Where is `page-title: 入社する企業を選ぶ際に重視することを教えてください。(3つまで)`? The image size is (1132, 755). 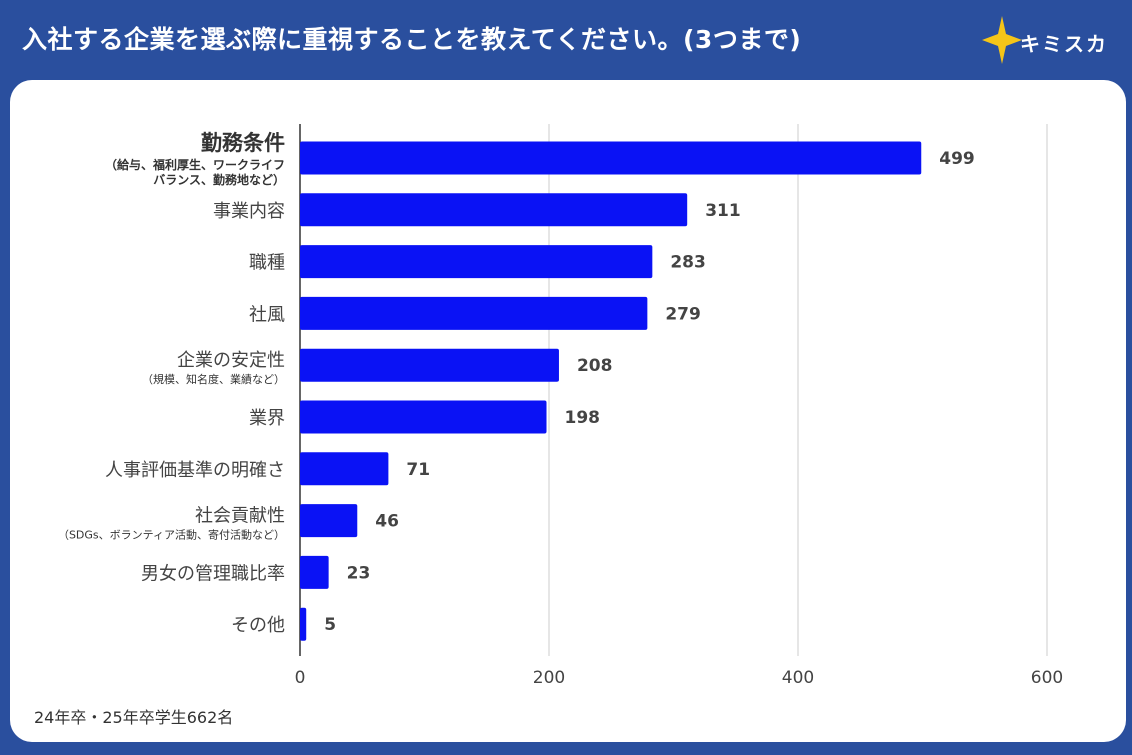
page-title: 入社する企業を選ぶ際に重視することを教えてください。(3つまで) is located at coordinates (412, 39).